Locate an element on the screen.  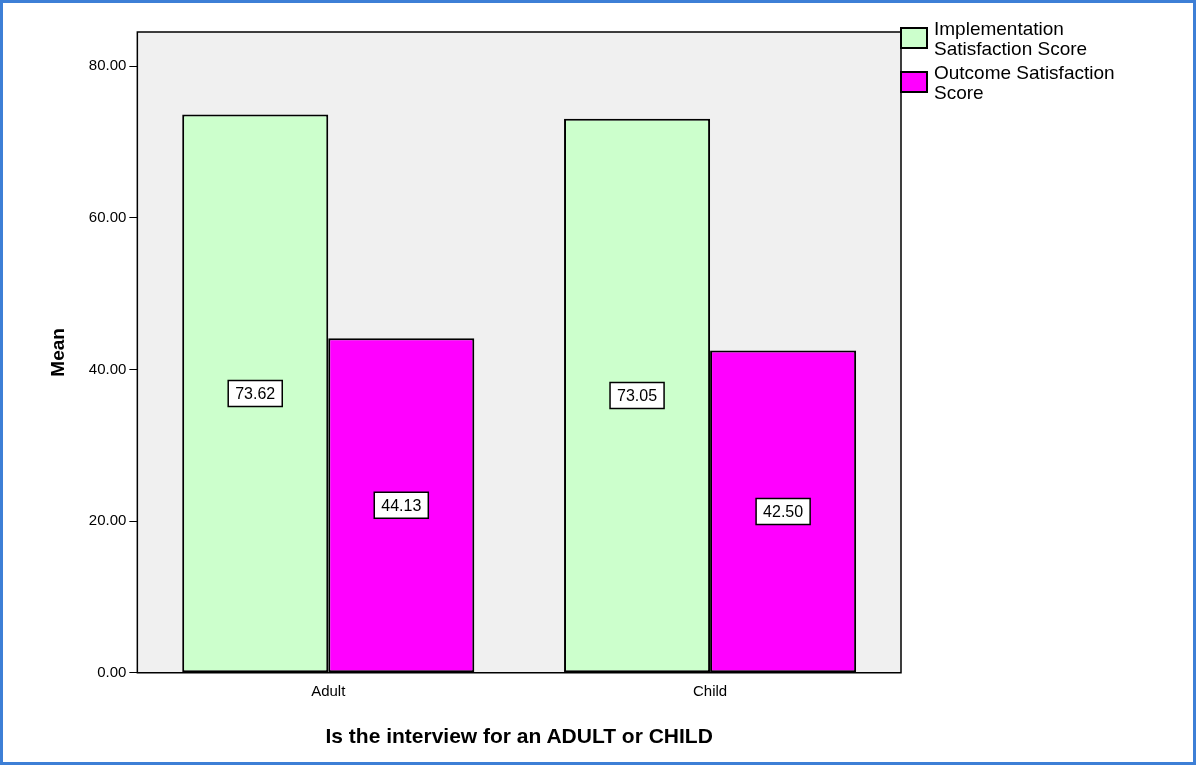
x-tick-label: Child is located at coordinates (710, 690).